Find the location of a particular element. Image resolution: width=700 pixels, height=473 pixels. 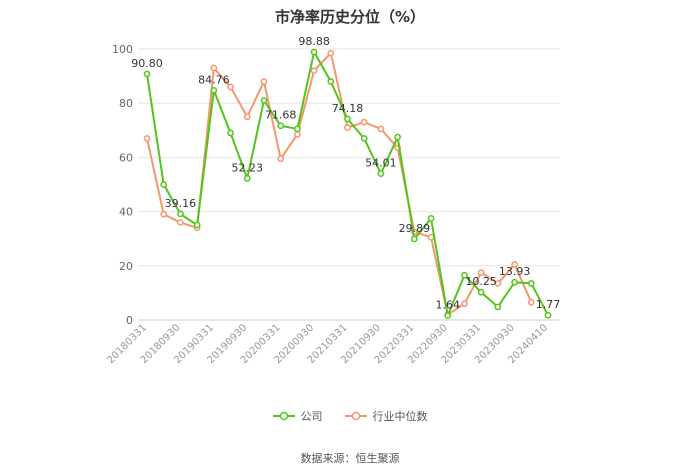

legend-swatch-industry-median is located at coordinates (355, 416).